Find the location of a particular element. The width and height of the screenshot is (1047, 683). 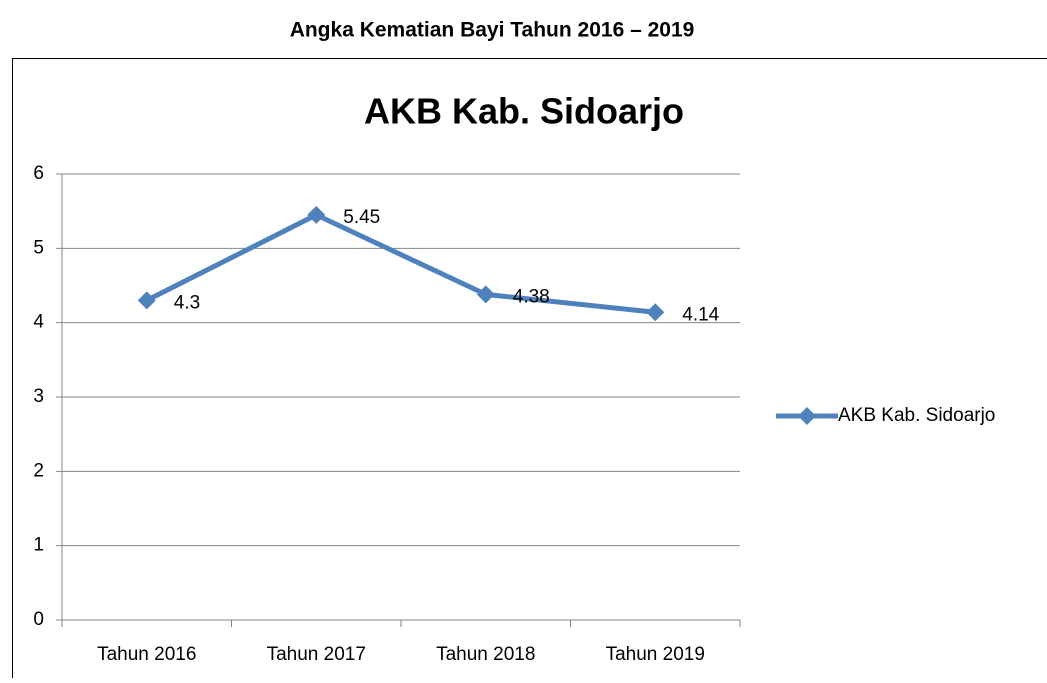

legend-label: AKB Kab. Sidoarjo is located at coordinates (916, 415).